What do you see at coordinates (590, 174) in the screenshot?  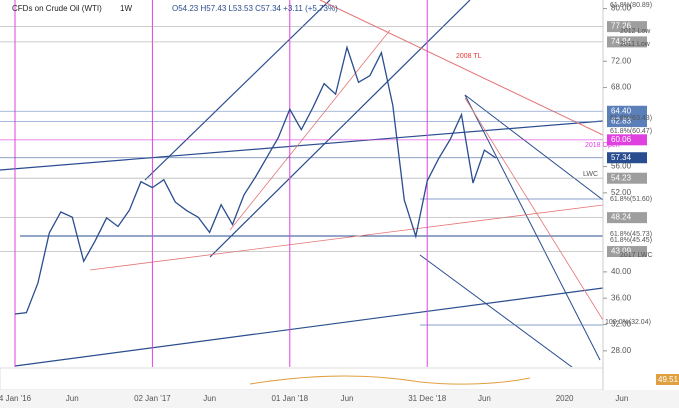 I see `annotation: LWC` at bounding box center [590, 174].